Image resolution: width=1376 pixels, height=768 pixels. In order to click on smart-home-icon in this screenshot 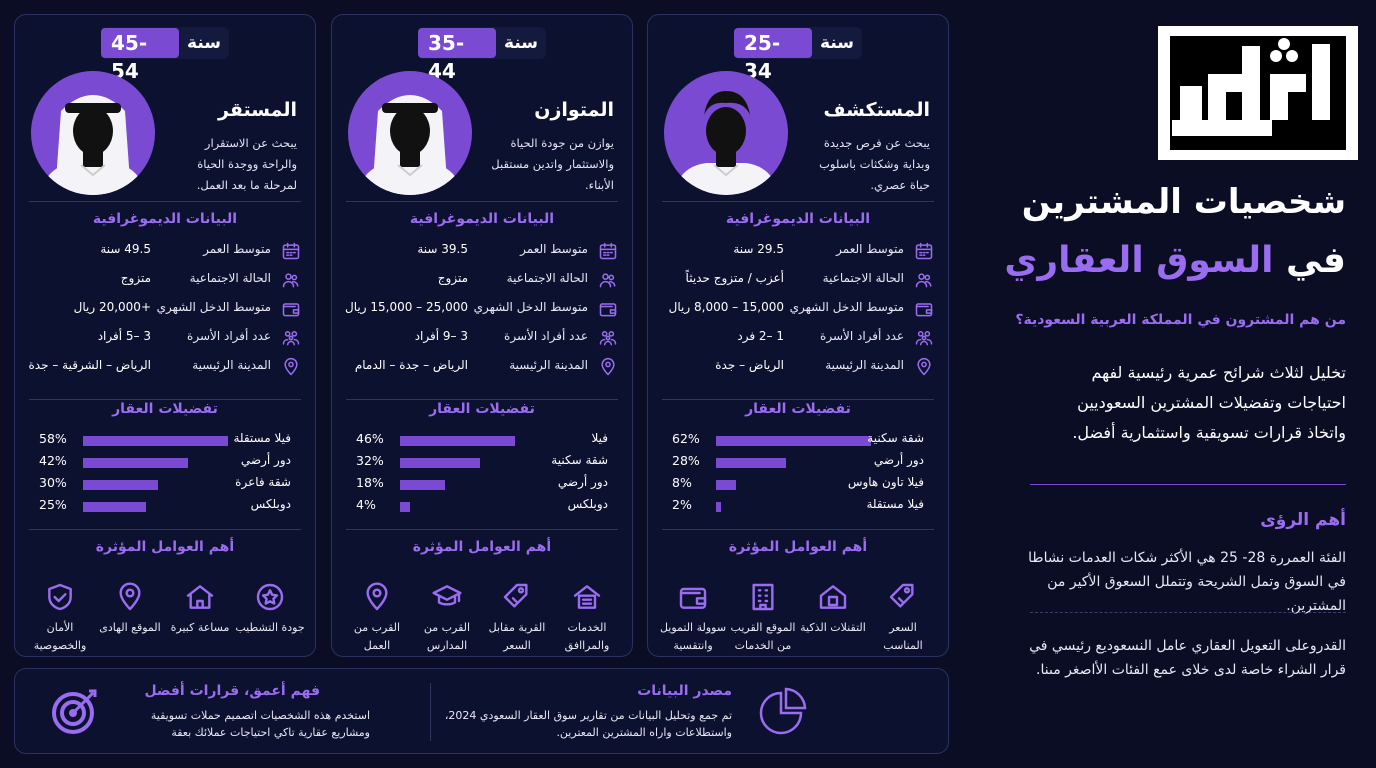, I will do `click(833, 597)`.